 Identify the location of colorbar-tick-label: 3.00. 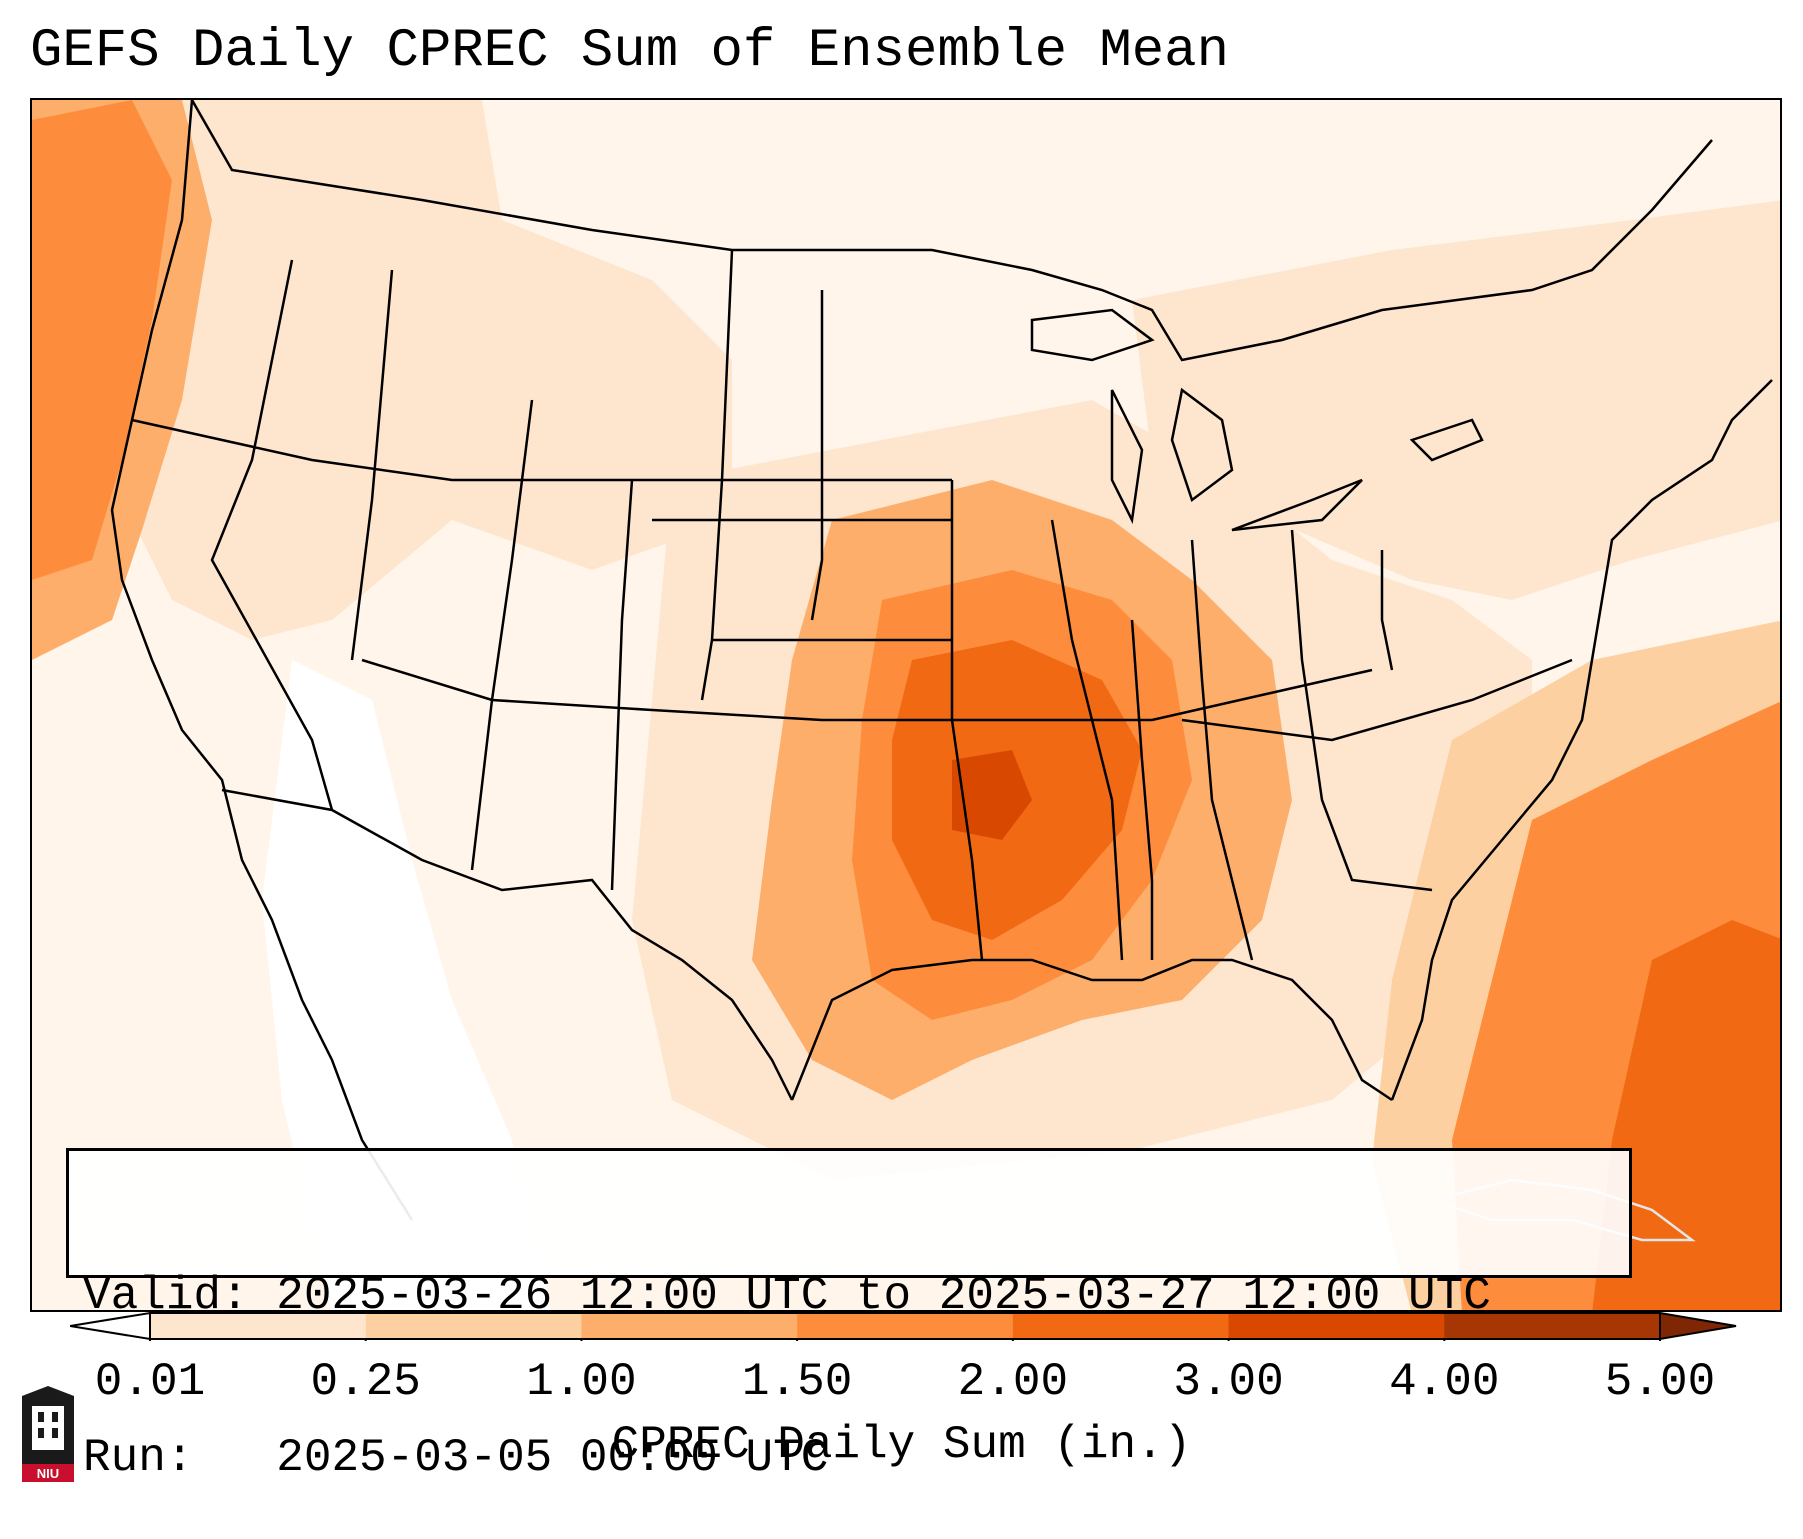
(1228, 1382).